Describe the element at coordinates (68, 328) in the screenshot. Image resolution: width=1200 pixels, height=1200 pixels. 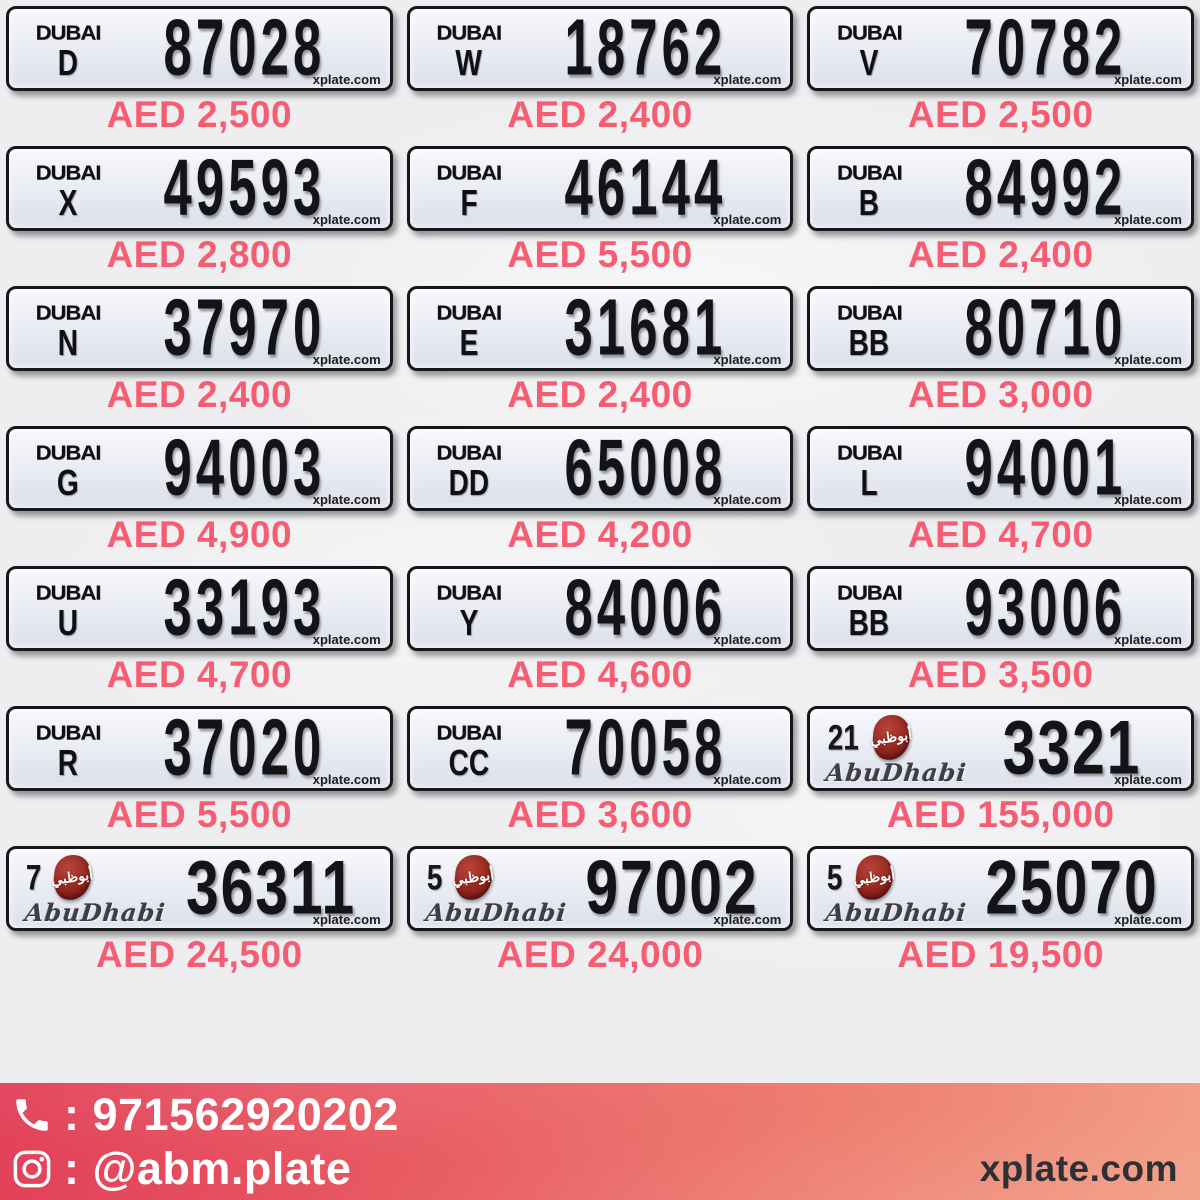
I see `dubai-emirate-block: DUBAI N` at that location.